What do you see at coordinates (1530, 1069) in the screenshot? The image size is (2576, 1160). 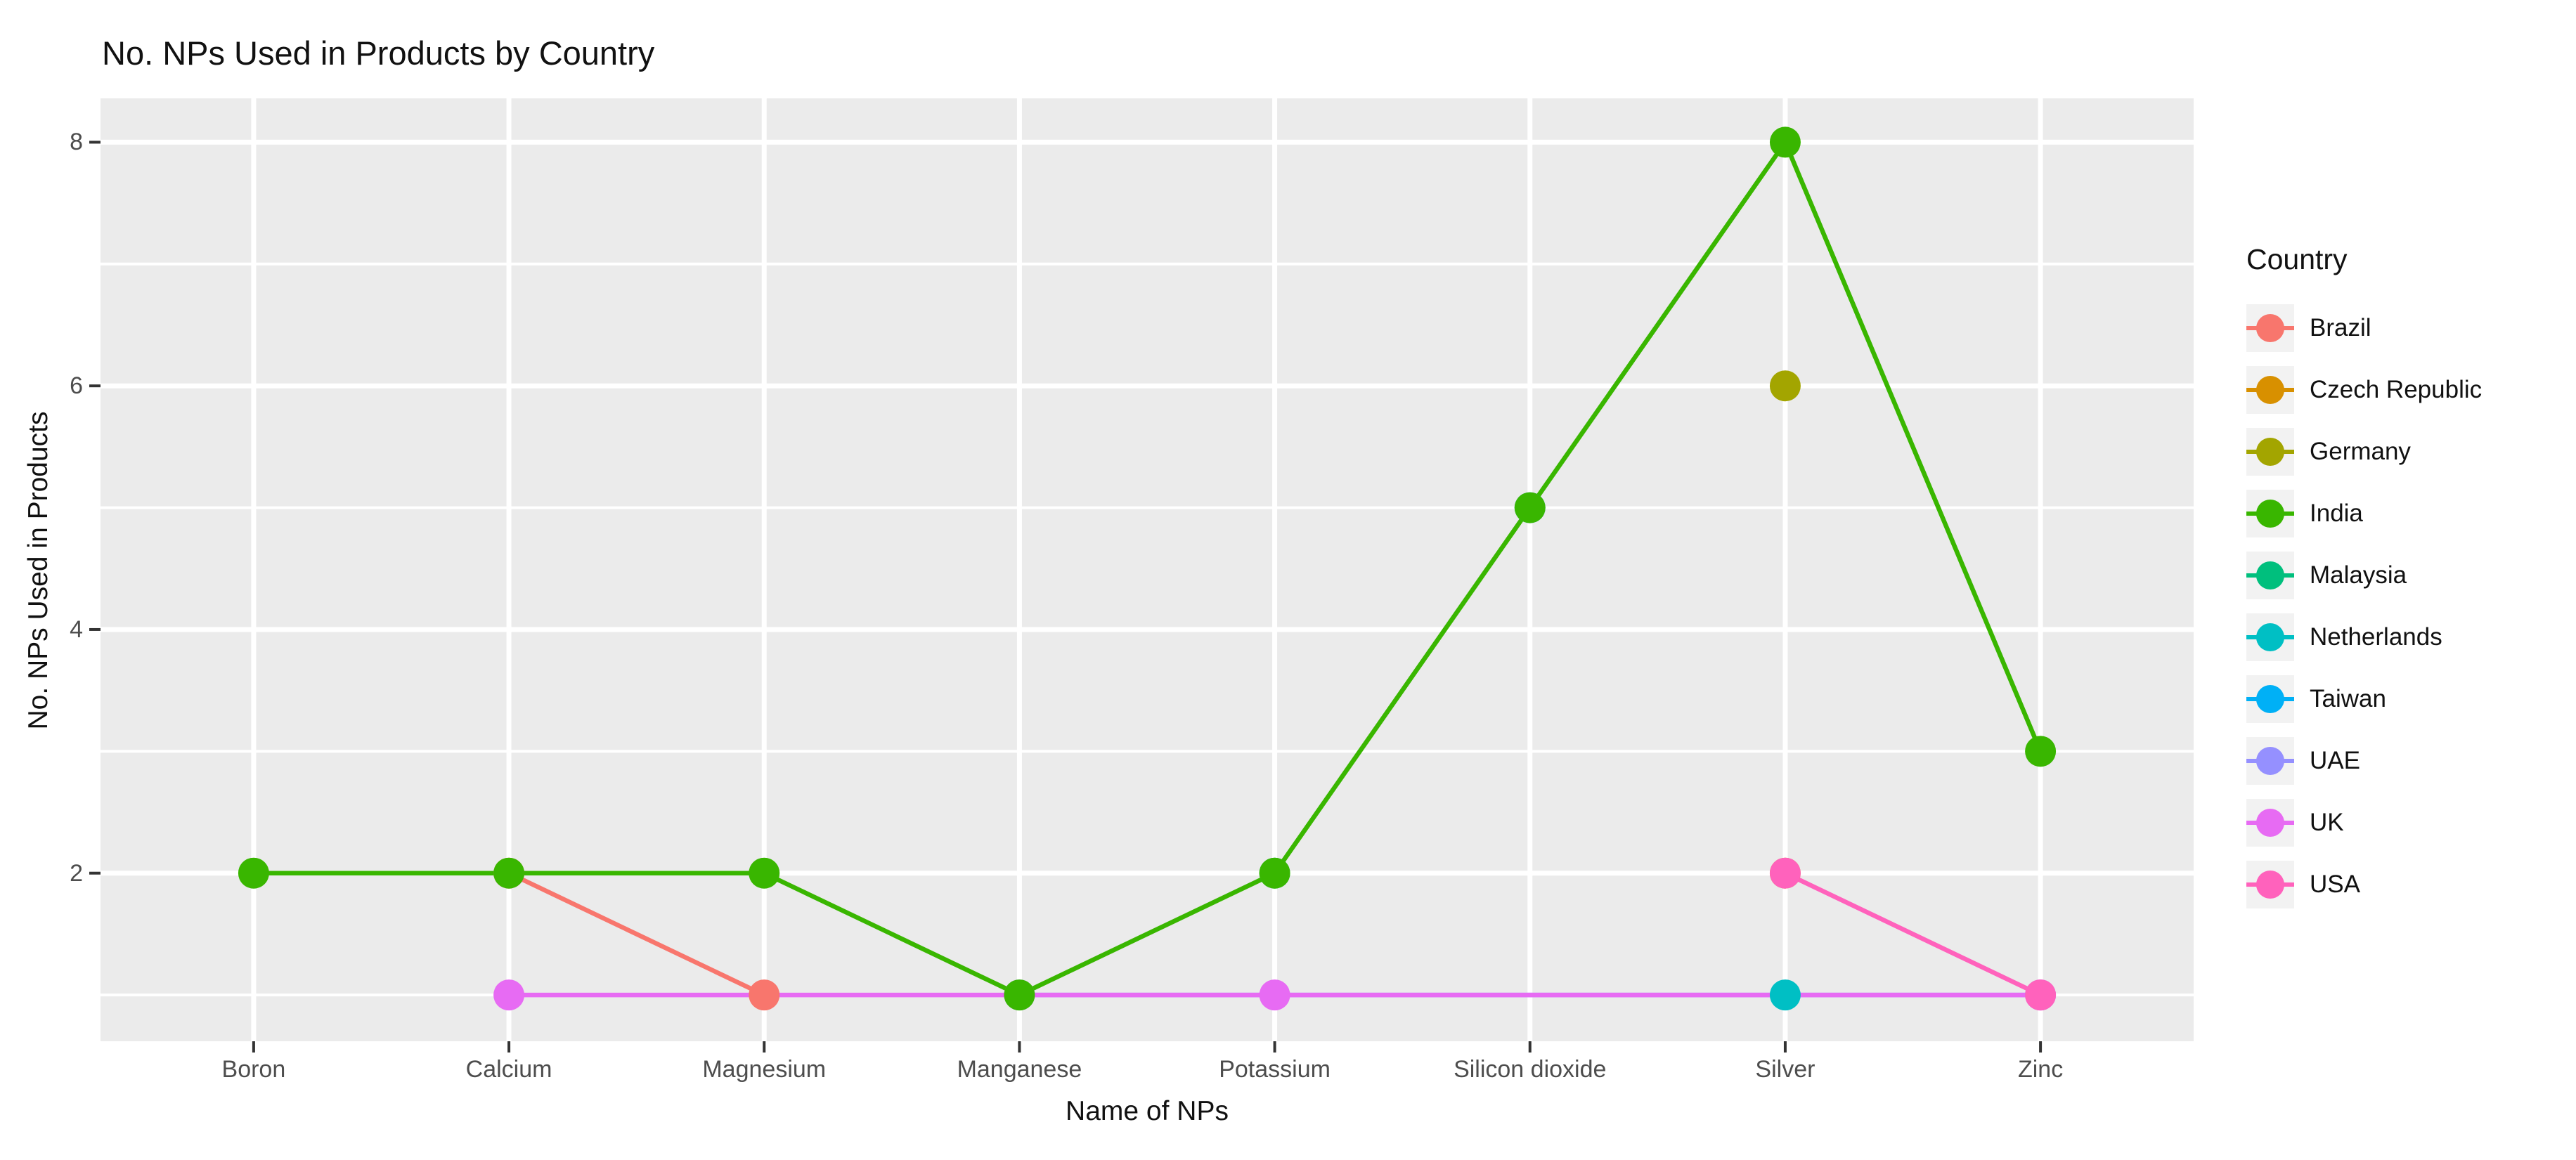 I see `x-tick-label-silicon-dioxide: Silicon dioxide` at bounding box center [1530, 1069].